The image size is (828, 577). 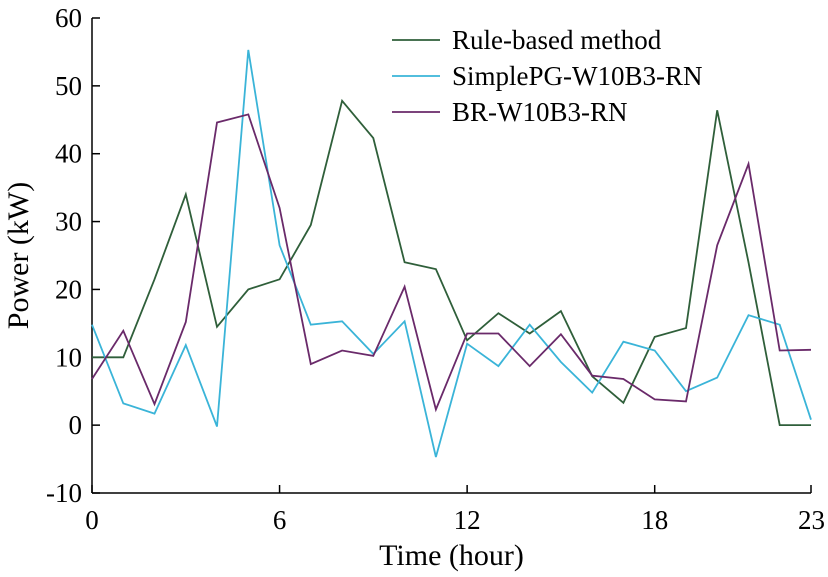 I want to click on y-tick-label: 10, so click(x=68, y=357).